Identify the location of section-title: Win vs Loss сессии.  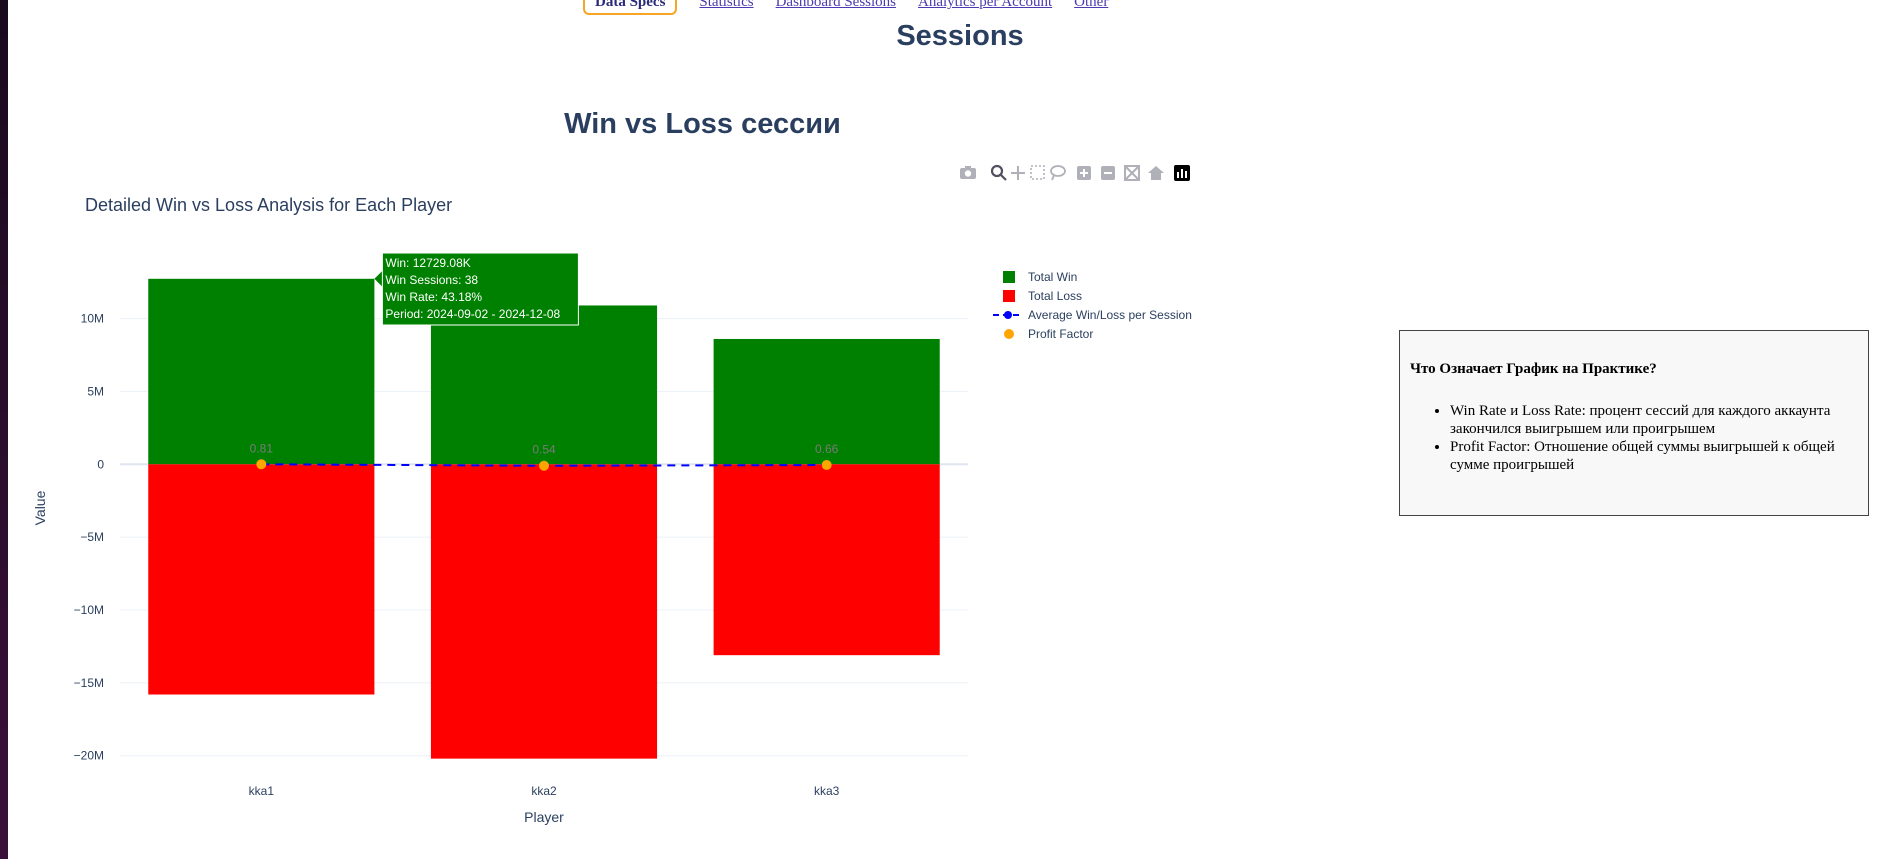
(702, 124).